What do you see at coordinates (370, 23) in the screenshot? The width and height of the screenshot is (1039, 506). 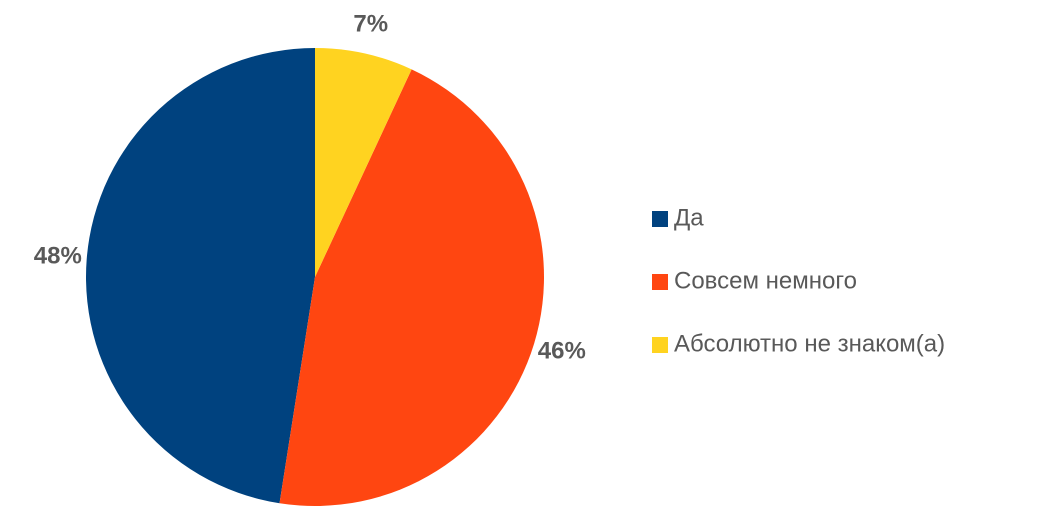 I see `data-label: 7%` at bounding box center [370, 23].